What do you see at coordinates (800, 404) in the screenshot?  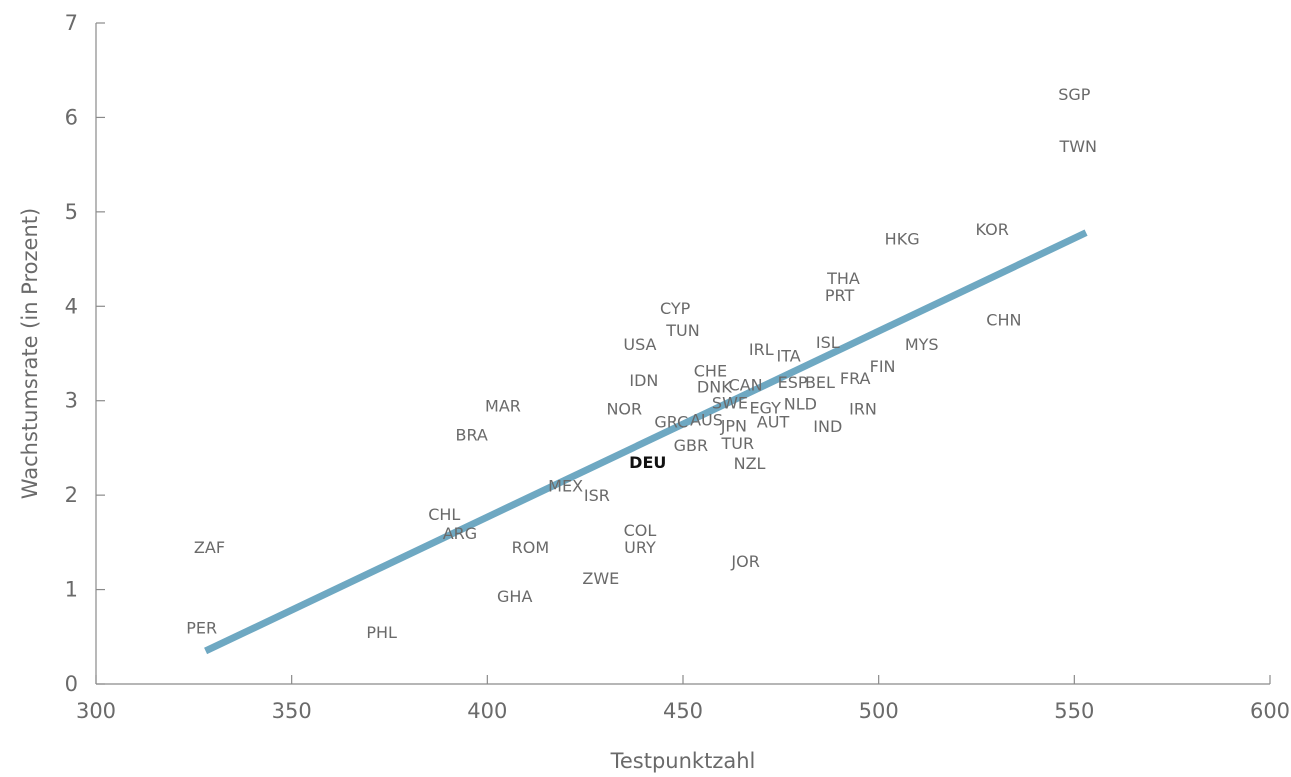 I see `point-label-nld: NLD` at bounding box center [800, 404].